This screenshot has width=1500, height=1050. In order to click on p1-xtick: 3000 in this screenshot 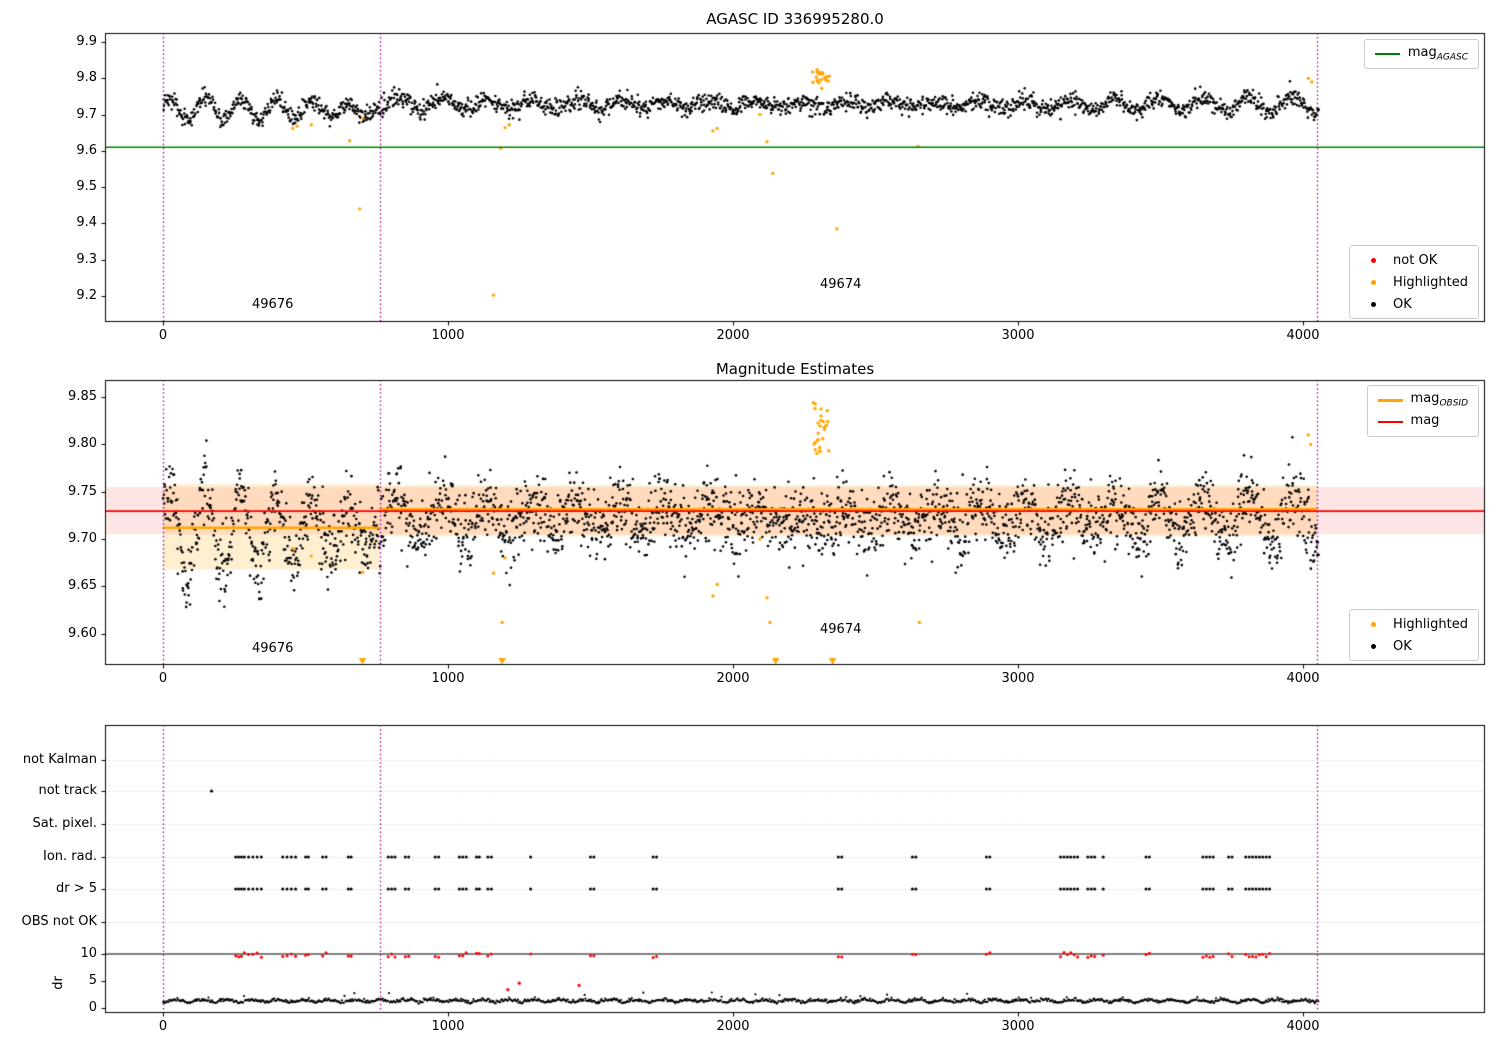, I will do `click(1018, 335)`.